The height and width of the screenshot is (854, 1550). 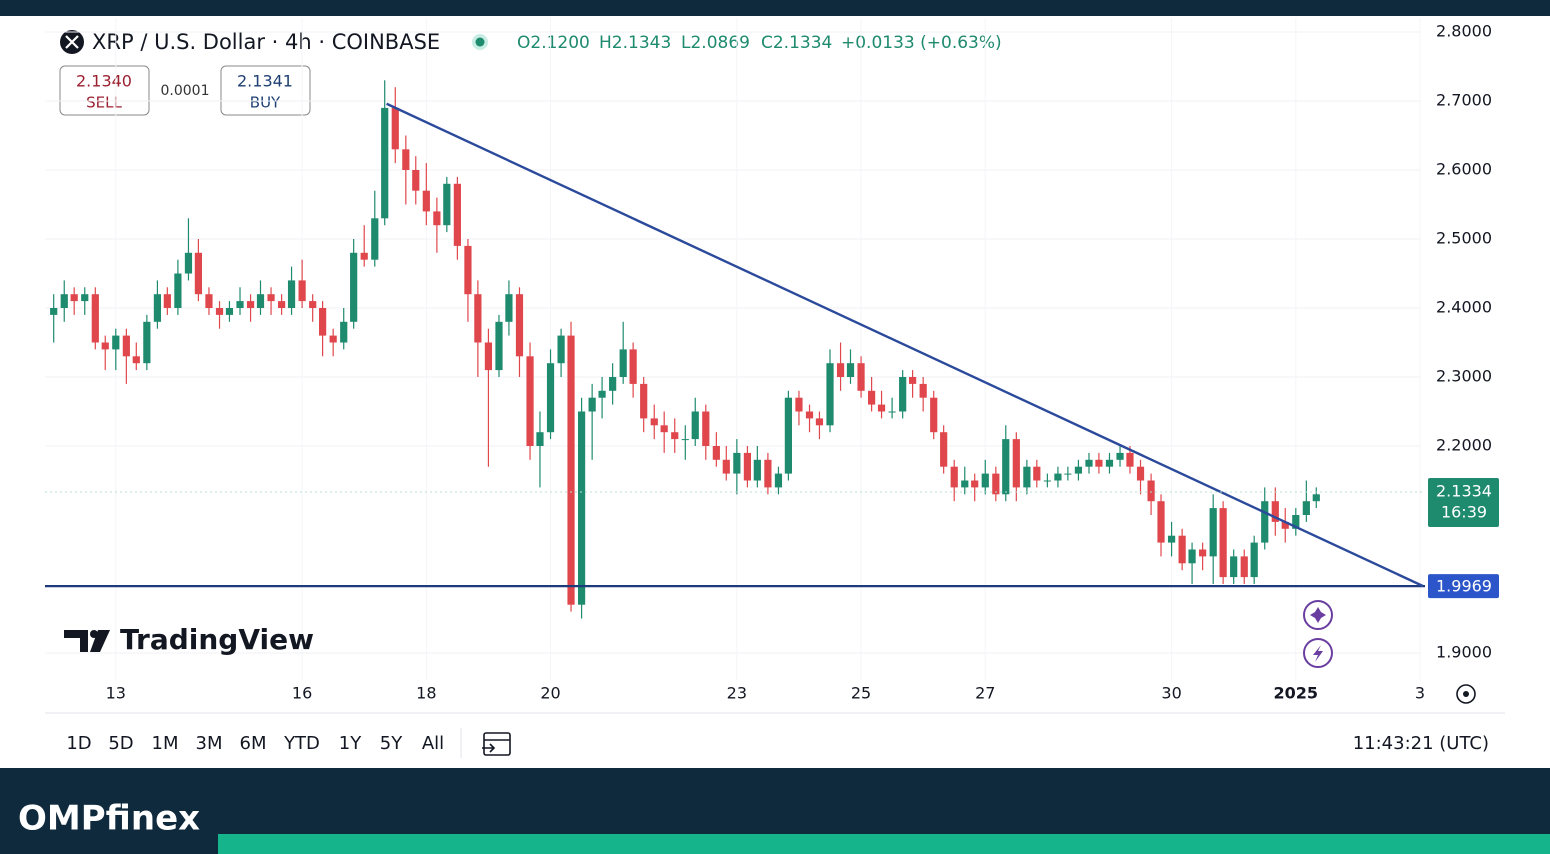 What do you see at coordinates (737, 693) in the screenshot?
I see `x-tick-label: 23` at bounding box center [737, 693].